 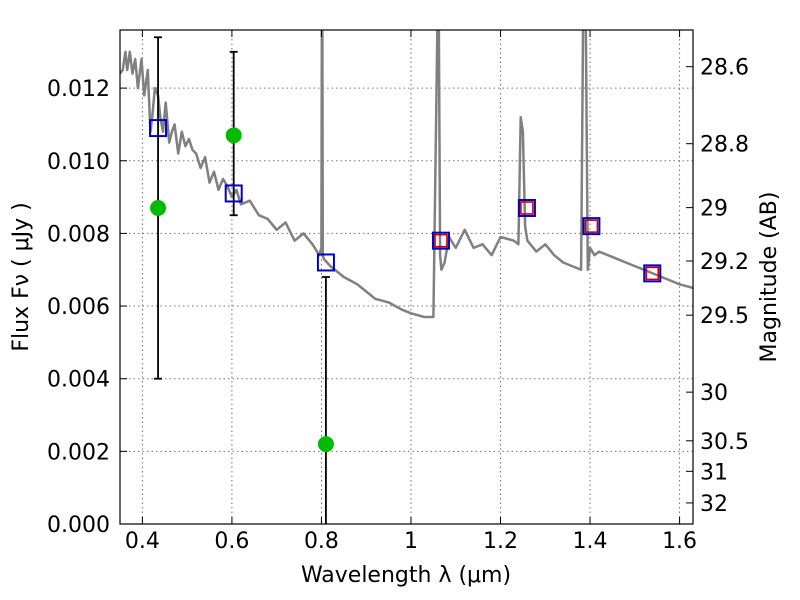 What do you see at coordinates (78, 162) in the screenshot?
I see `y-tick-label: 0.010` at bounding box center [78, 162].